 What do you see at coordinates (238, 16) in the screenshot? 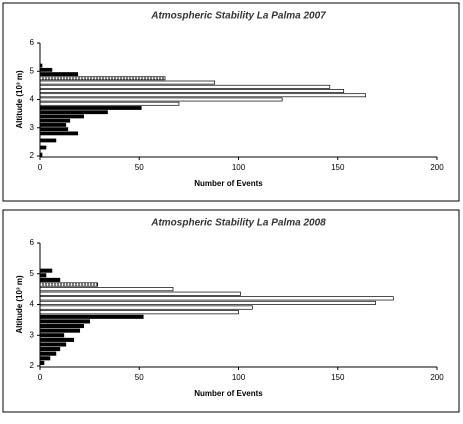
I see `chart-title: Atmospheric Stability La Palma 2007` at bounding box center [238, 16].